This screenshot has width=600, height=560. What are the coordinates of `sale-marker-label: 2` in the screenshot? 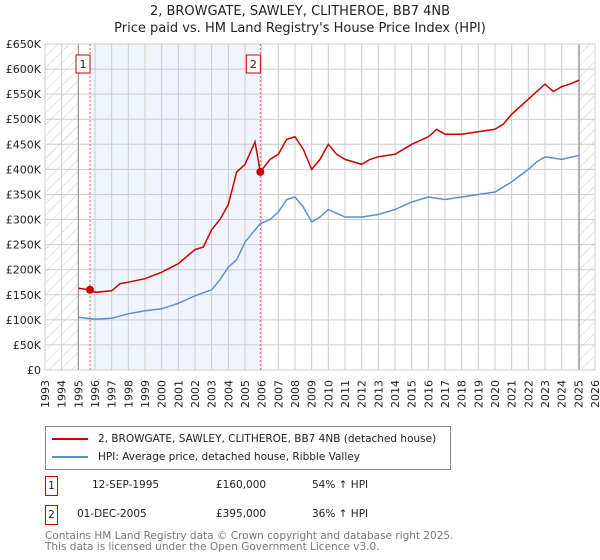 It's located at (253, 64).